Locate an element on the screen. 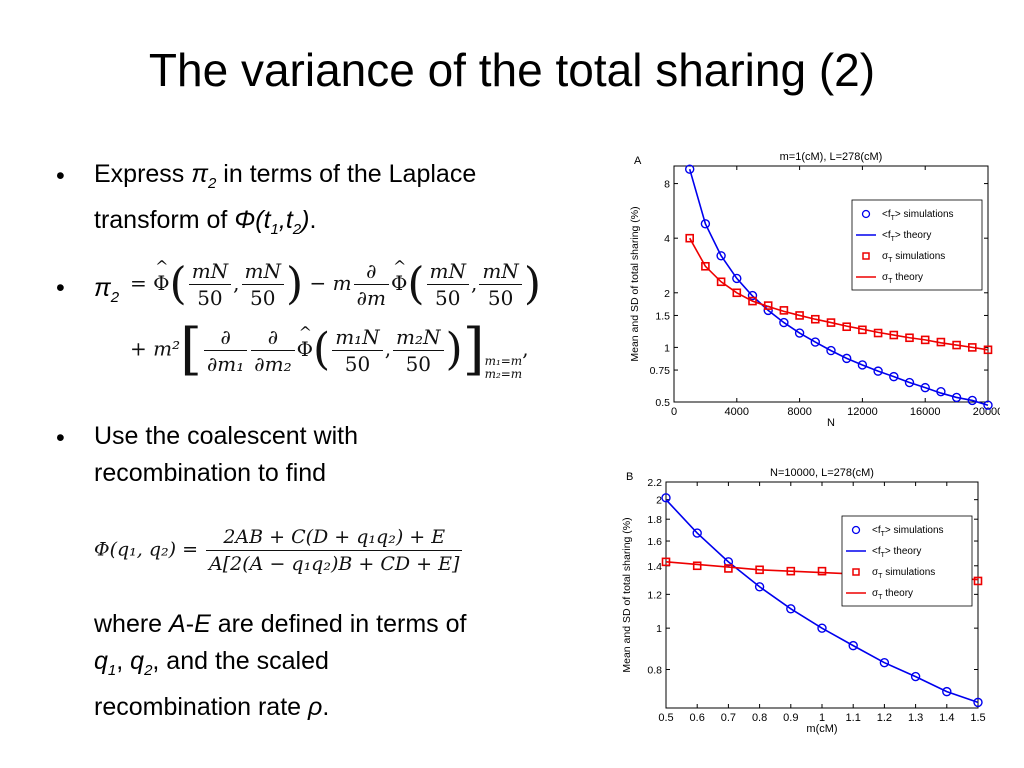 This screenshot has width=1024, height=768. frac-den: ∂m₂ is located at coordinates (273, 363).